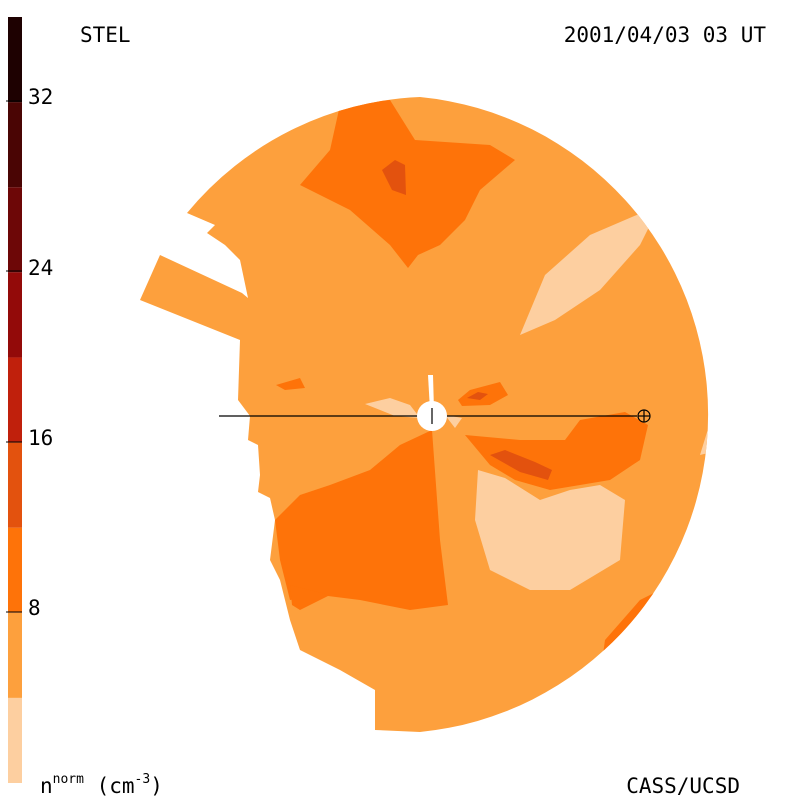 The height and width of the screenshot is (800, 800). I want to click on level-1-south-east, so click(550, 530).